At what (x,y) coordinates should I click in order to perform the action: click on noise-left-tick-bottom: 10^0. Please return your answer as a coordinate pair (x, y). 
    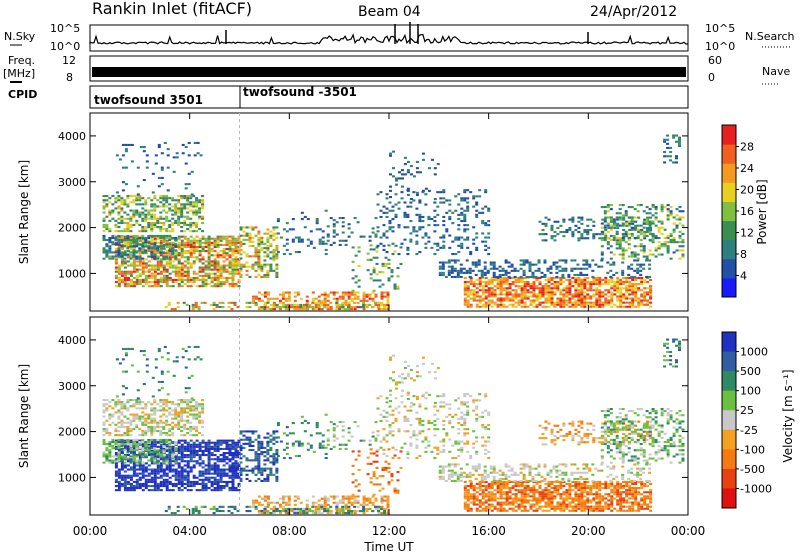
    Looking at the image, I should click on (65, 46).